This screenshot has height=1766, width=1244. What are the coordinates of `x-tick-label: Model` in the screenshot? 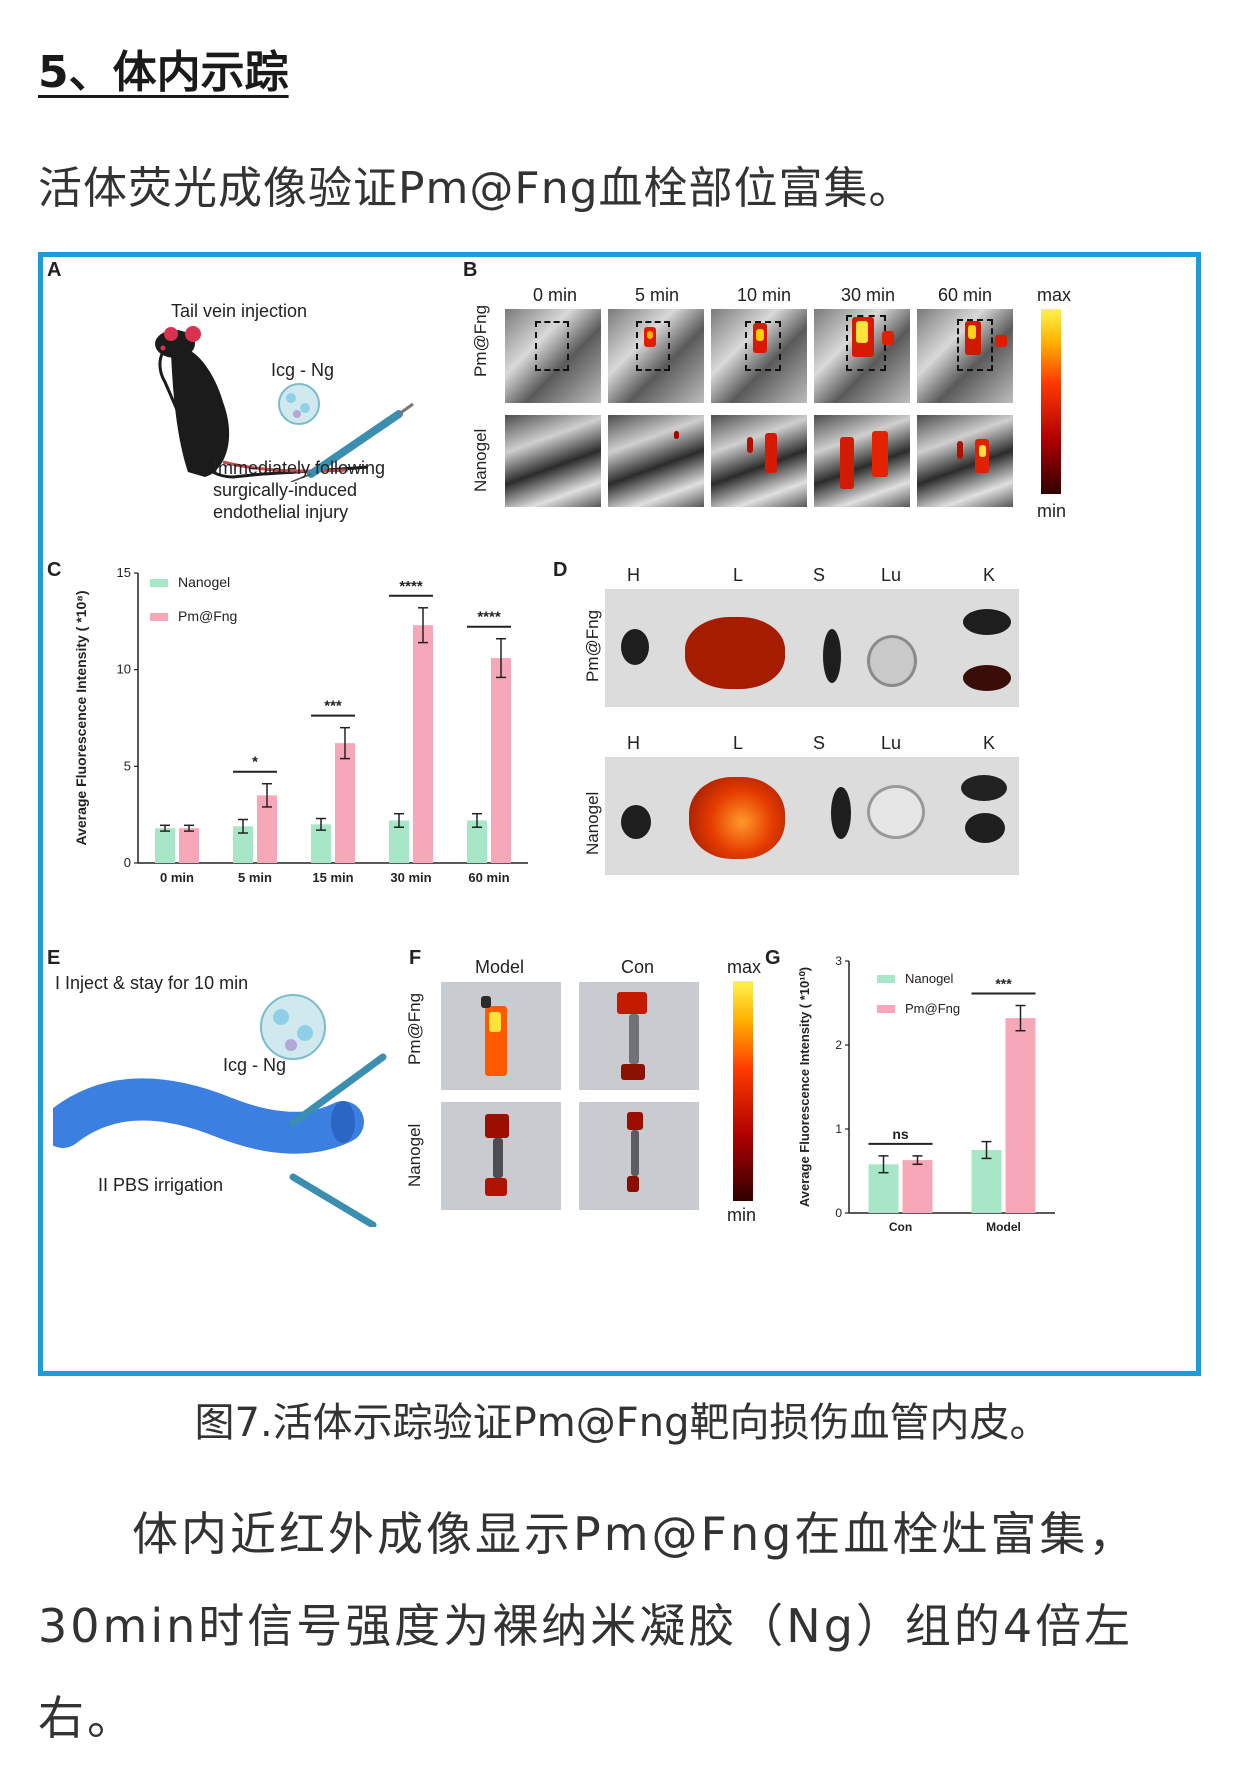 It's located at (1003, 1227).